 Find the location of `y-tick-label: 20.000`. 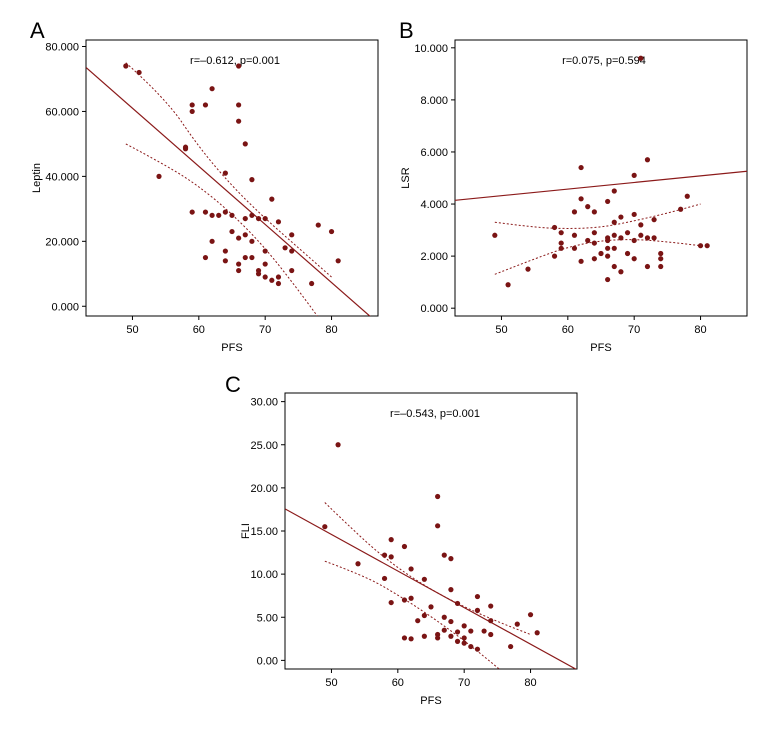

y-tick-label: 20.000 is located at coordinates (62, 242).